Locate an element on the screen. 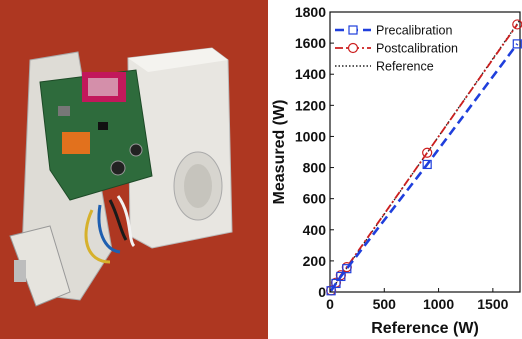 The width and height of the screenshot is (522, 339). legend-item: Precalibration is located at coordinates (393, 31).